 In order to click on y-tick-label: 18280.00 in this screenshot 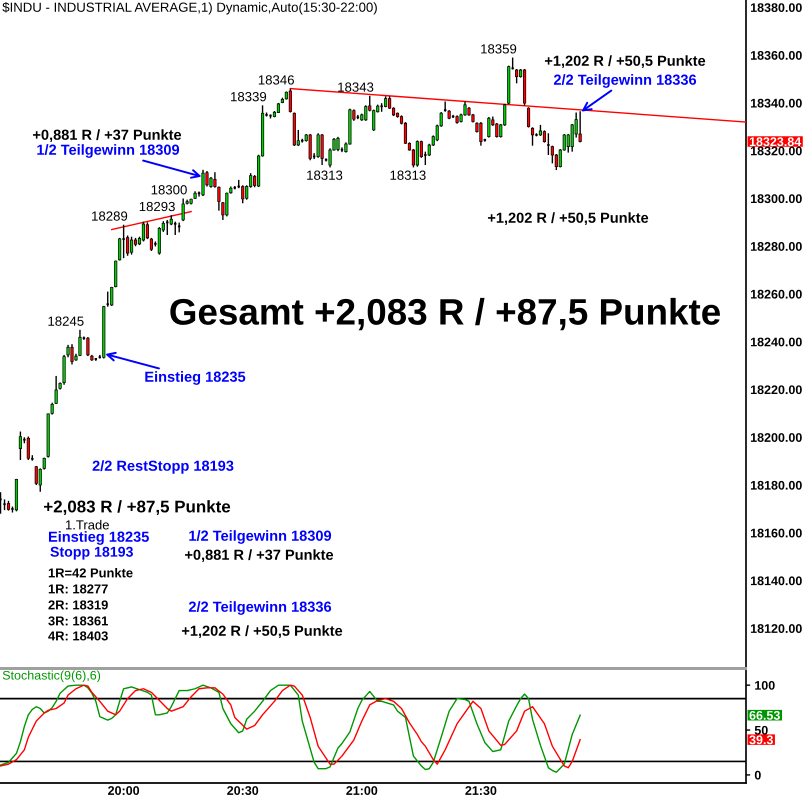, I will do `click(776, 246)`.